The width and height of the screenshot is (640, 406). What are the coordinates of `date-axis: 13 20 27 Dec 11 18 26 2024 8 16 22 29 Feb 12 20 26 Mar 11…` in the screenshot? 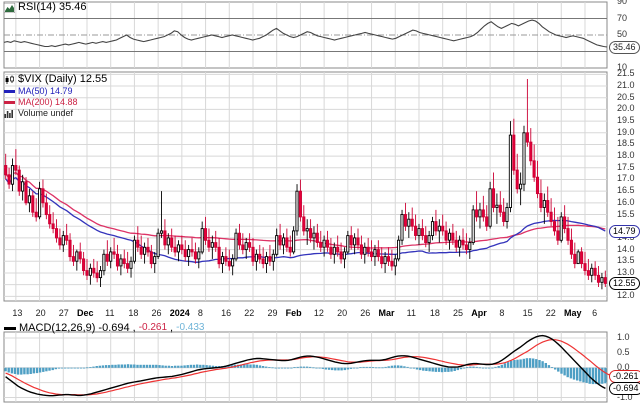 It's located at (320, 313).